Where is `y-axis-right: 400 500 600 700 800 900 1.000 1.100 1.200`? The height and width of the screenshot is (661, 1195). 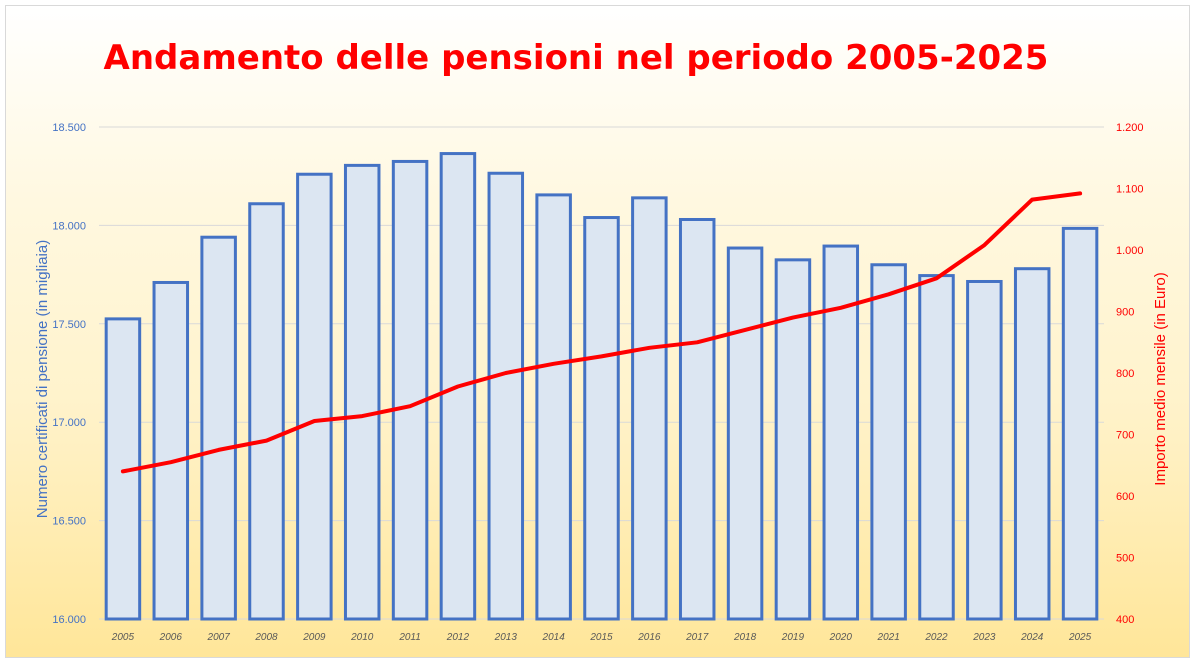 y-axis-right: 400 500 600 700 800 900 1.000 1.100 1.200 is located at coordinates (1130, 374).